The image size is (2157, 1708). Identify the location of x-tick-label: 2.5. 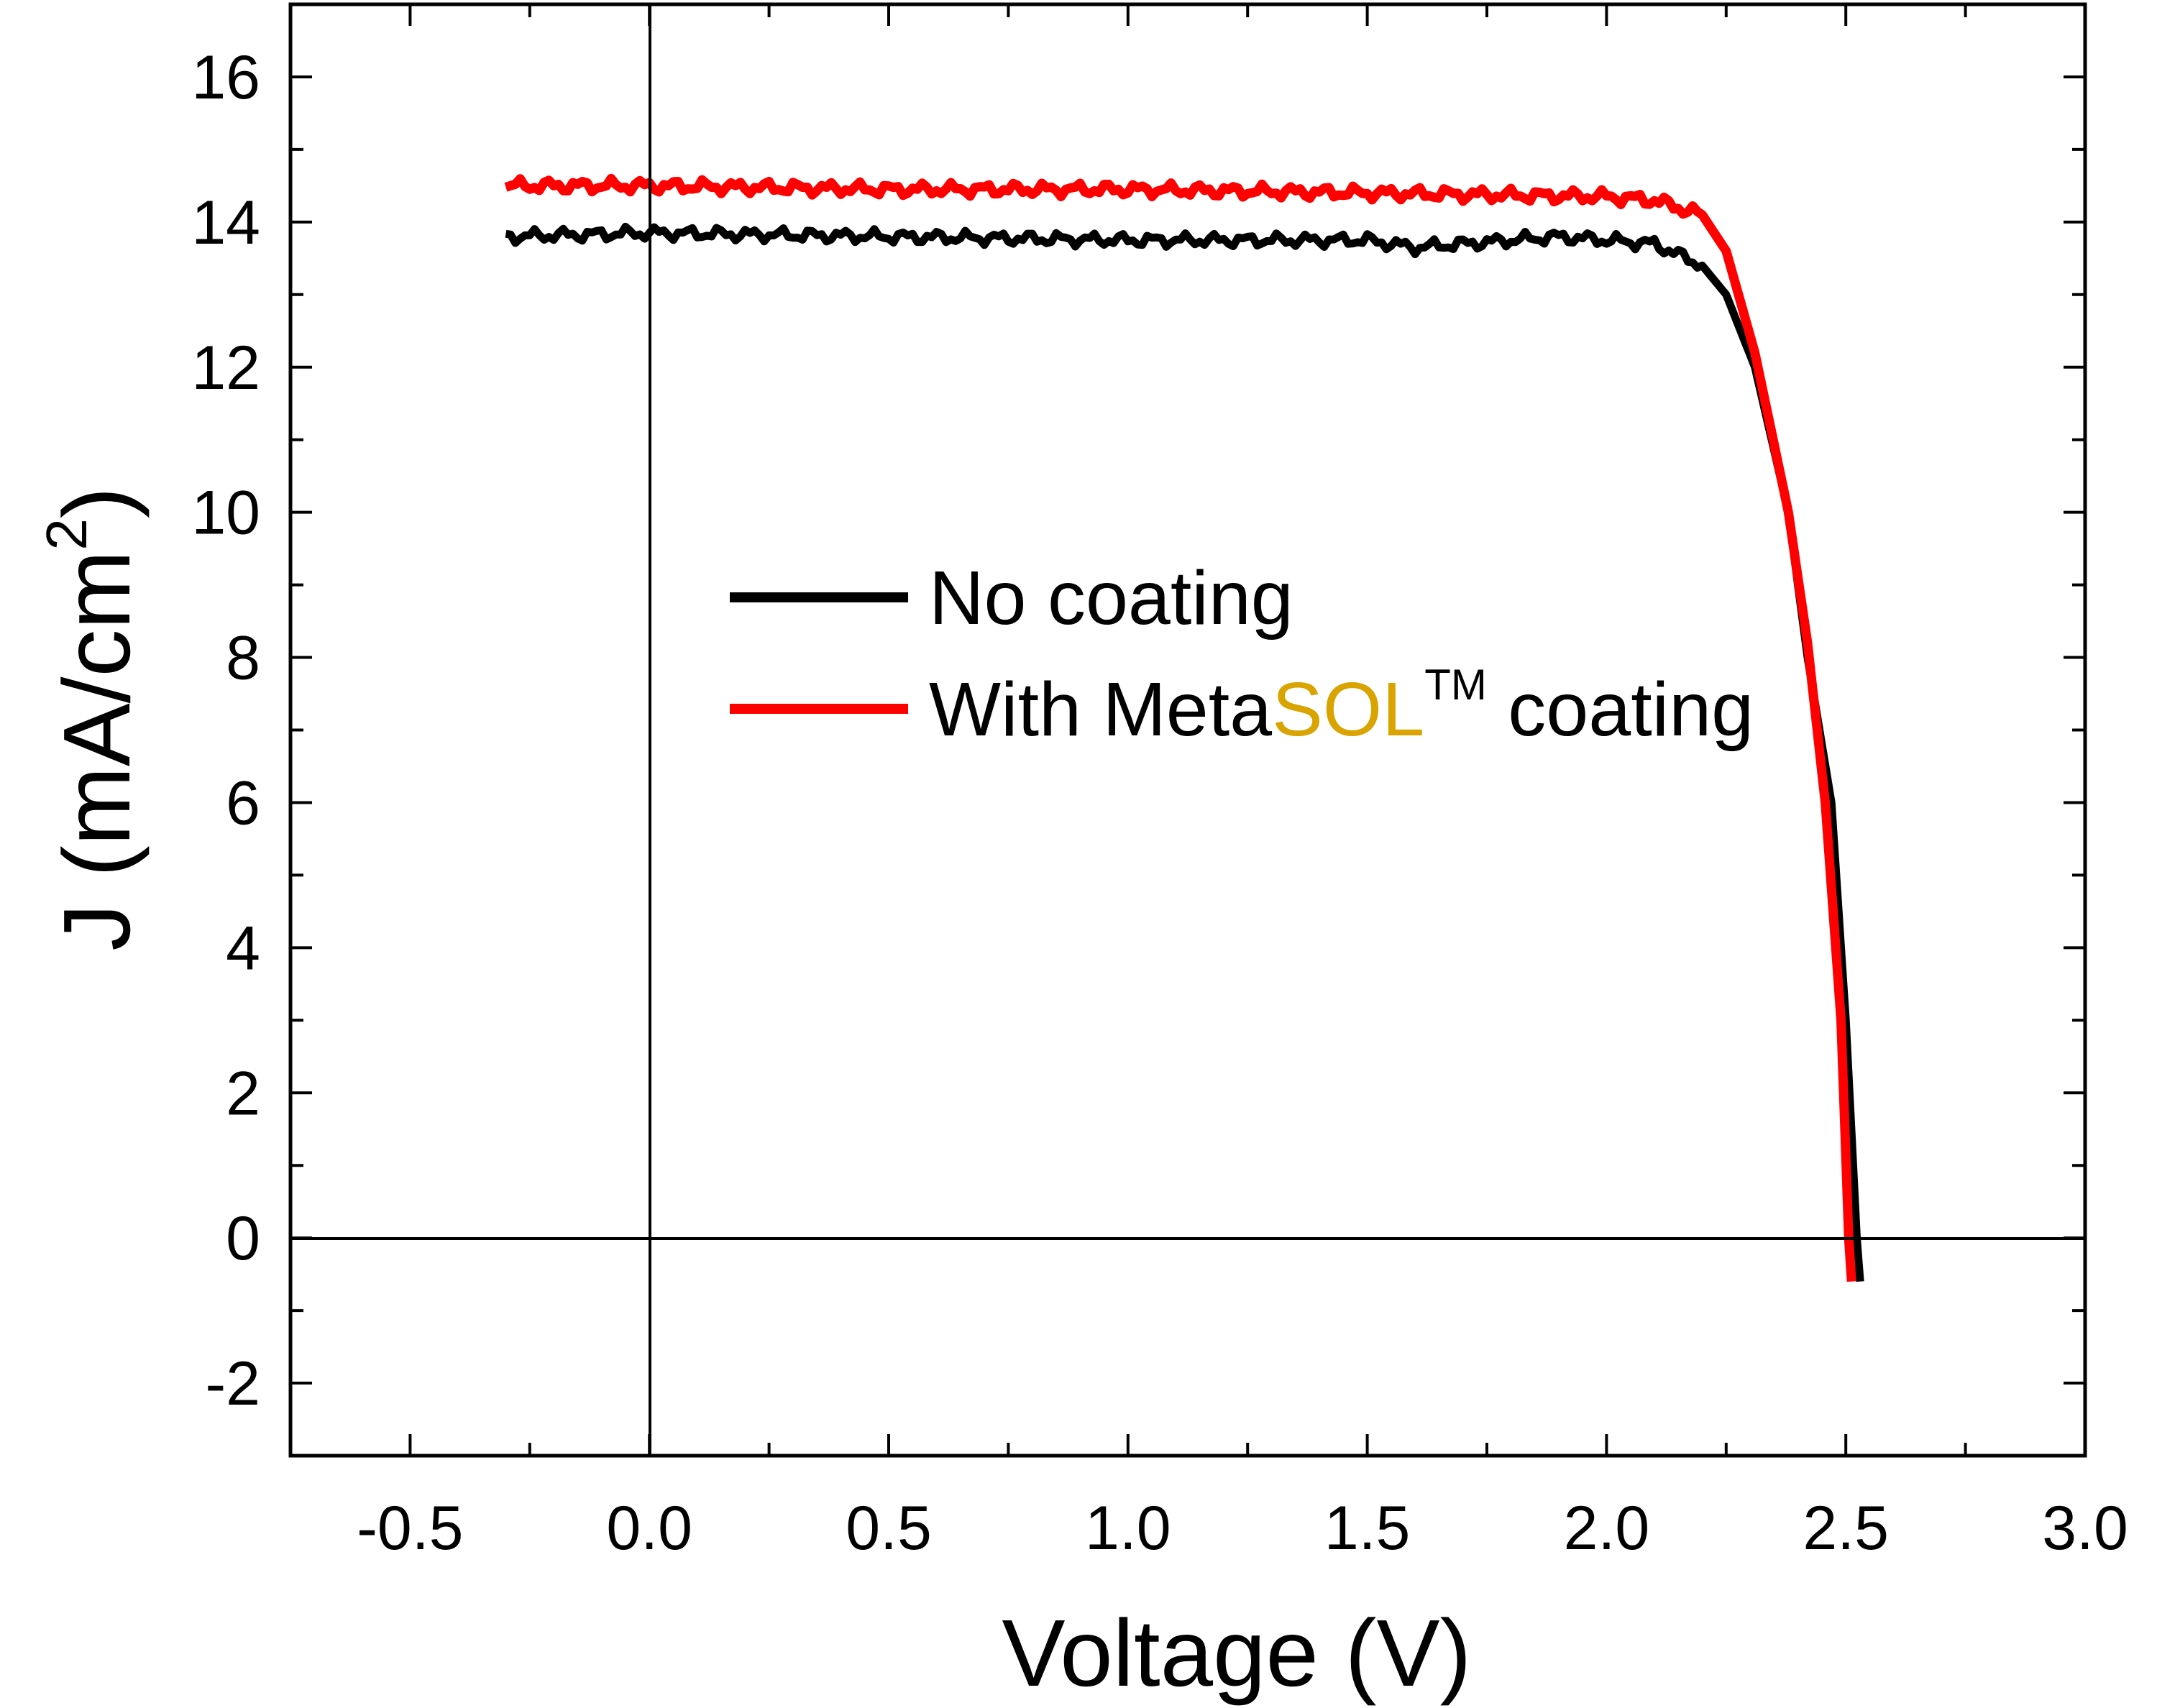
(1846, 1528).